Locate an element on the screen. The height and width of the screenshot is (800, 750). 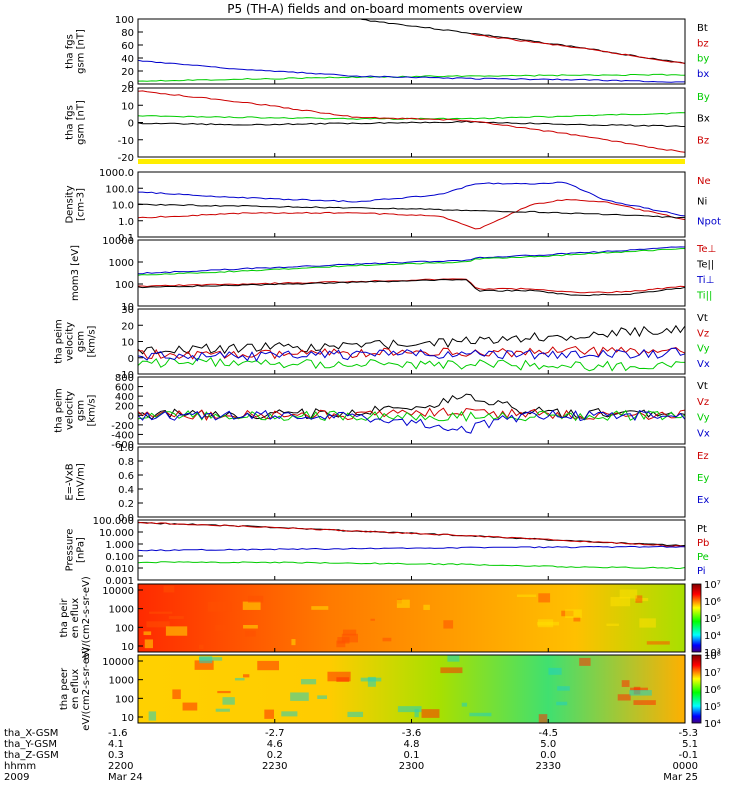
y-axis-label: tha fgsgsm [nT] is located at coordinates (76, 122).